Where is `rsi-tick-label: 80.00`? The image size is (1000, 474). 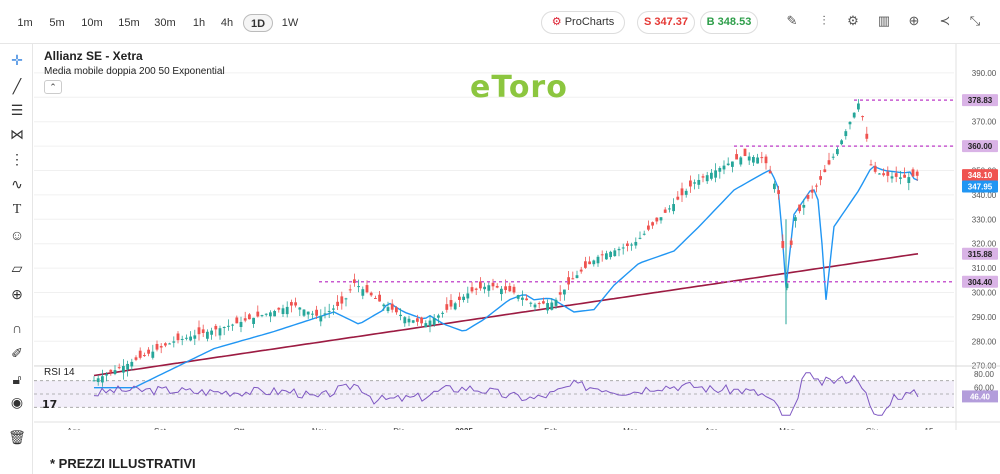 rsi-tick-label: 80.00 is located at coordinates (984, 374).